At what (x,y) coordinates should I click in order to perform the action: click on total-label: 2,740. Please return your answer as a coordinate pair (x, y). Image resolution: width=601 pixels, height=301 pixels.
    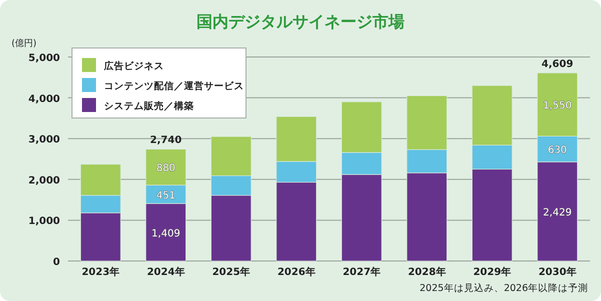
    Looking at the image, I should click on (166, 140).